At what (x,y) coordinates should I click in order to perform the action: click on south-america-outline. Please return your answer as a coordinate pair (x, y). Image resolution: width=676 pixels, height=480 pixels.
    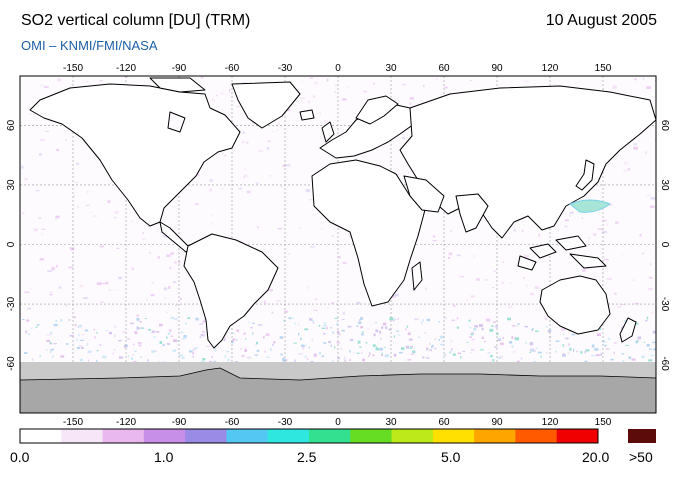
    Looking at the image, I should click on (231, 291).